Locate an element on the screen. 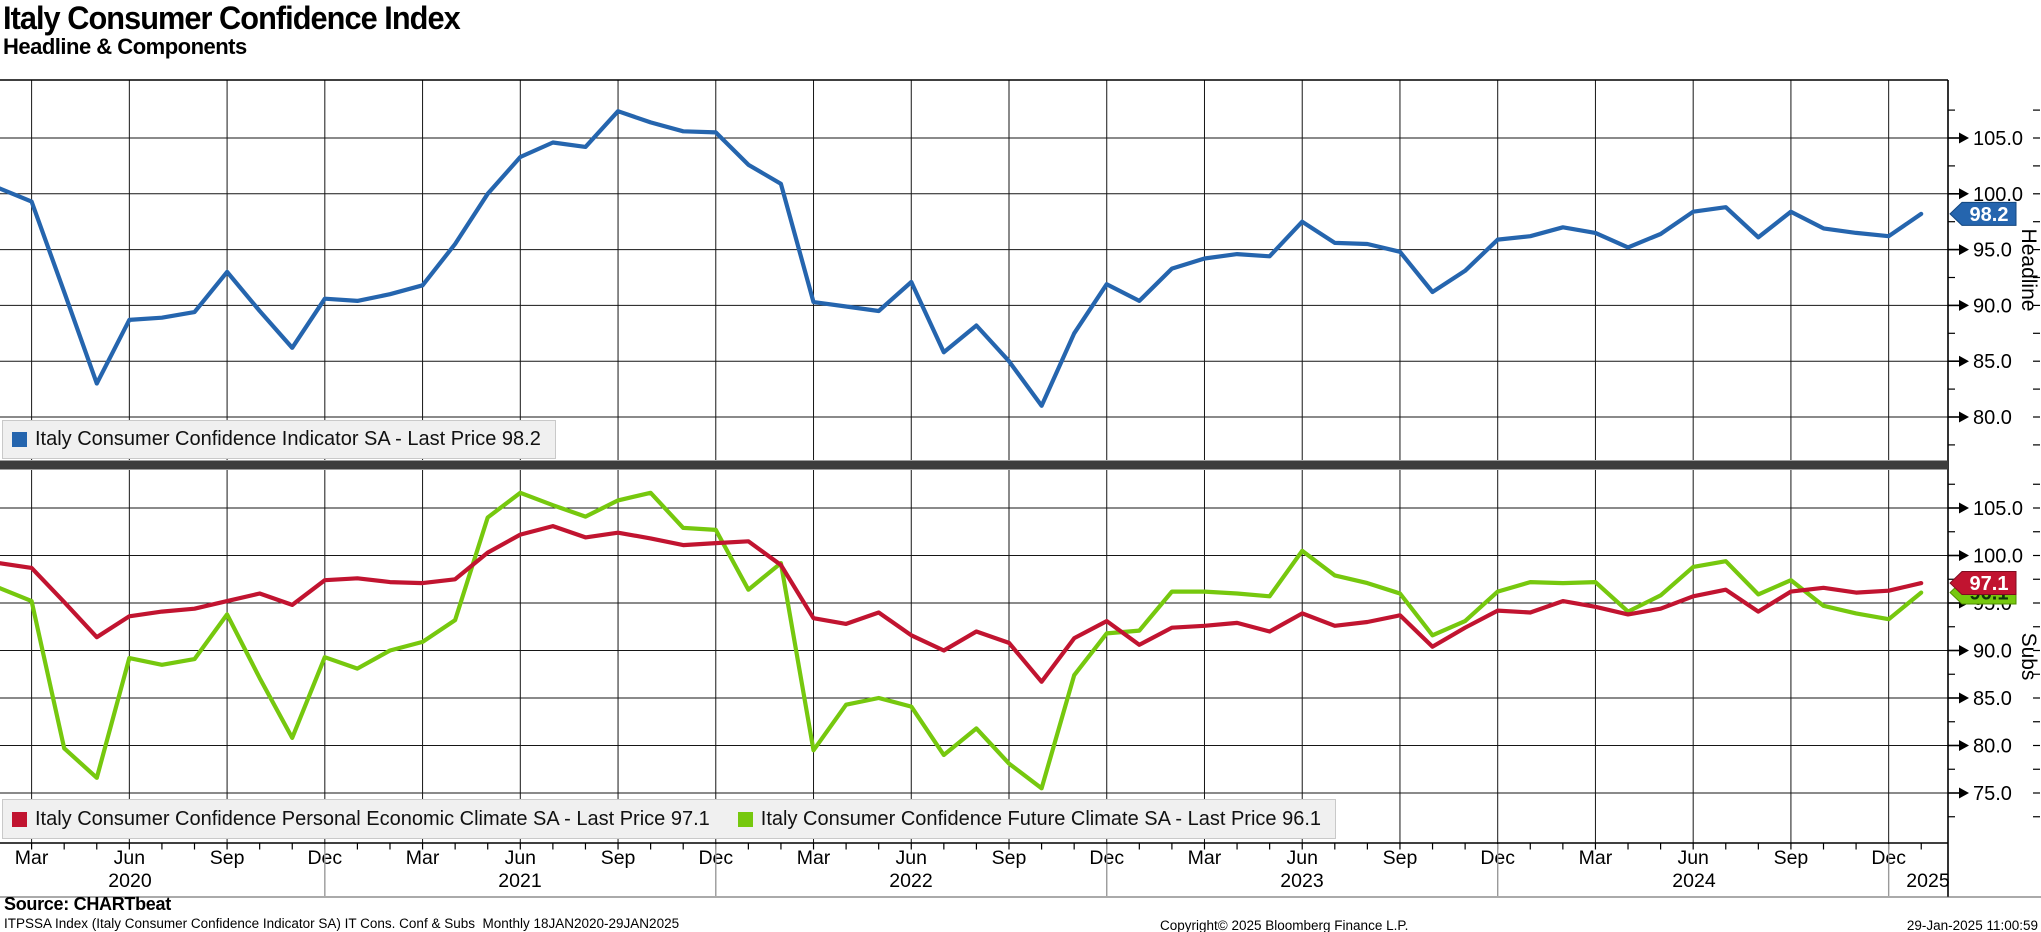  headline-series-swatch is located at coordinates (19, 439).